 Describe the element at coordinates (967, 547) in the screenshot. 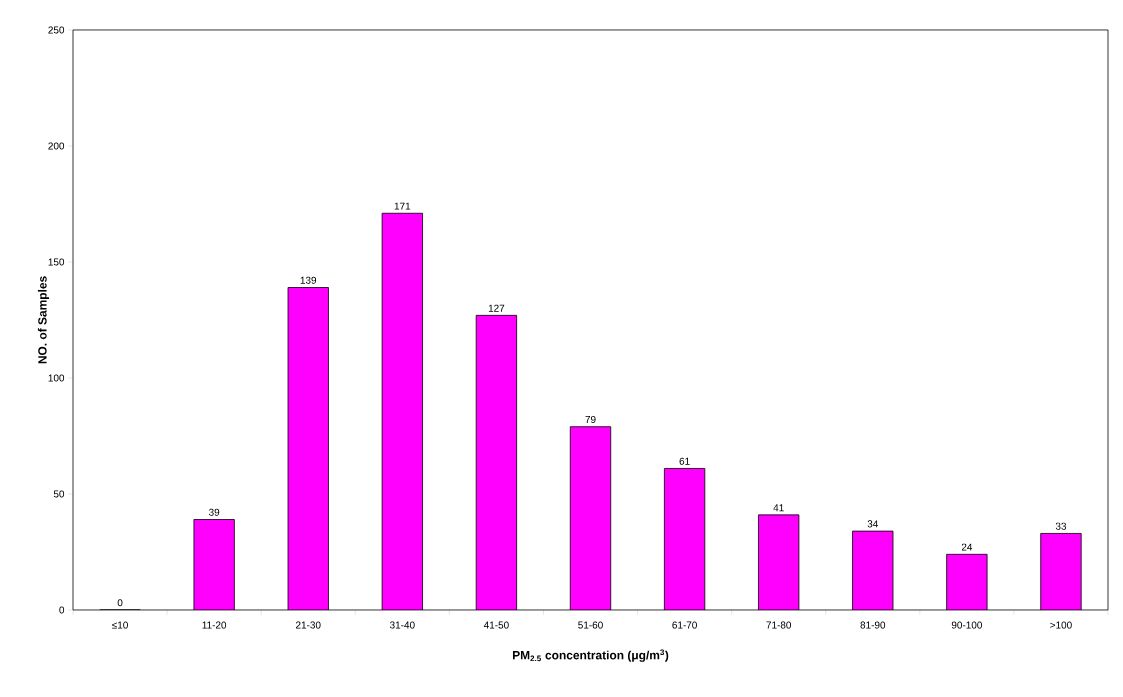

I see `data-label: 24` at that location.